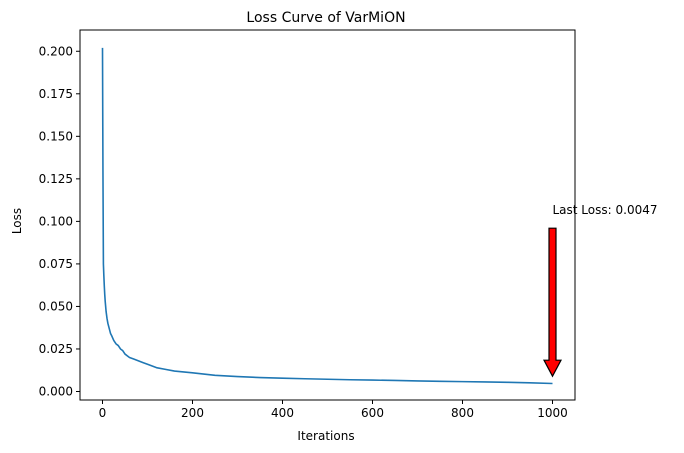  What do you see at coordinates (282, 413) in the screenshot?
I see `x-tick-label: 400` at bounding box center [282, 413].